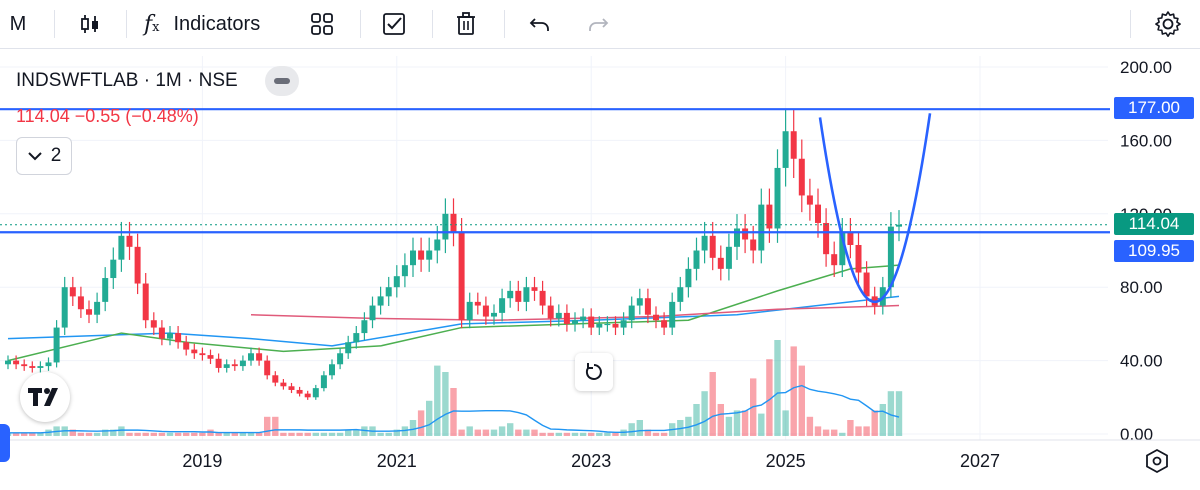  I want to click on moving-average-line, so click(453, 321).